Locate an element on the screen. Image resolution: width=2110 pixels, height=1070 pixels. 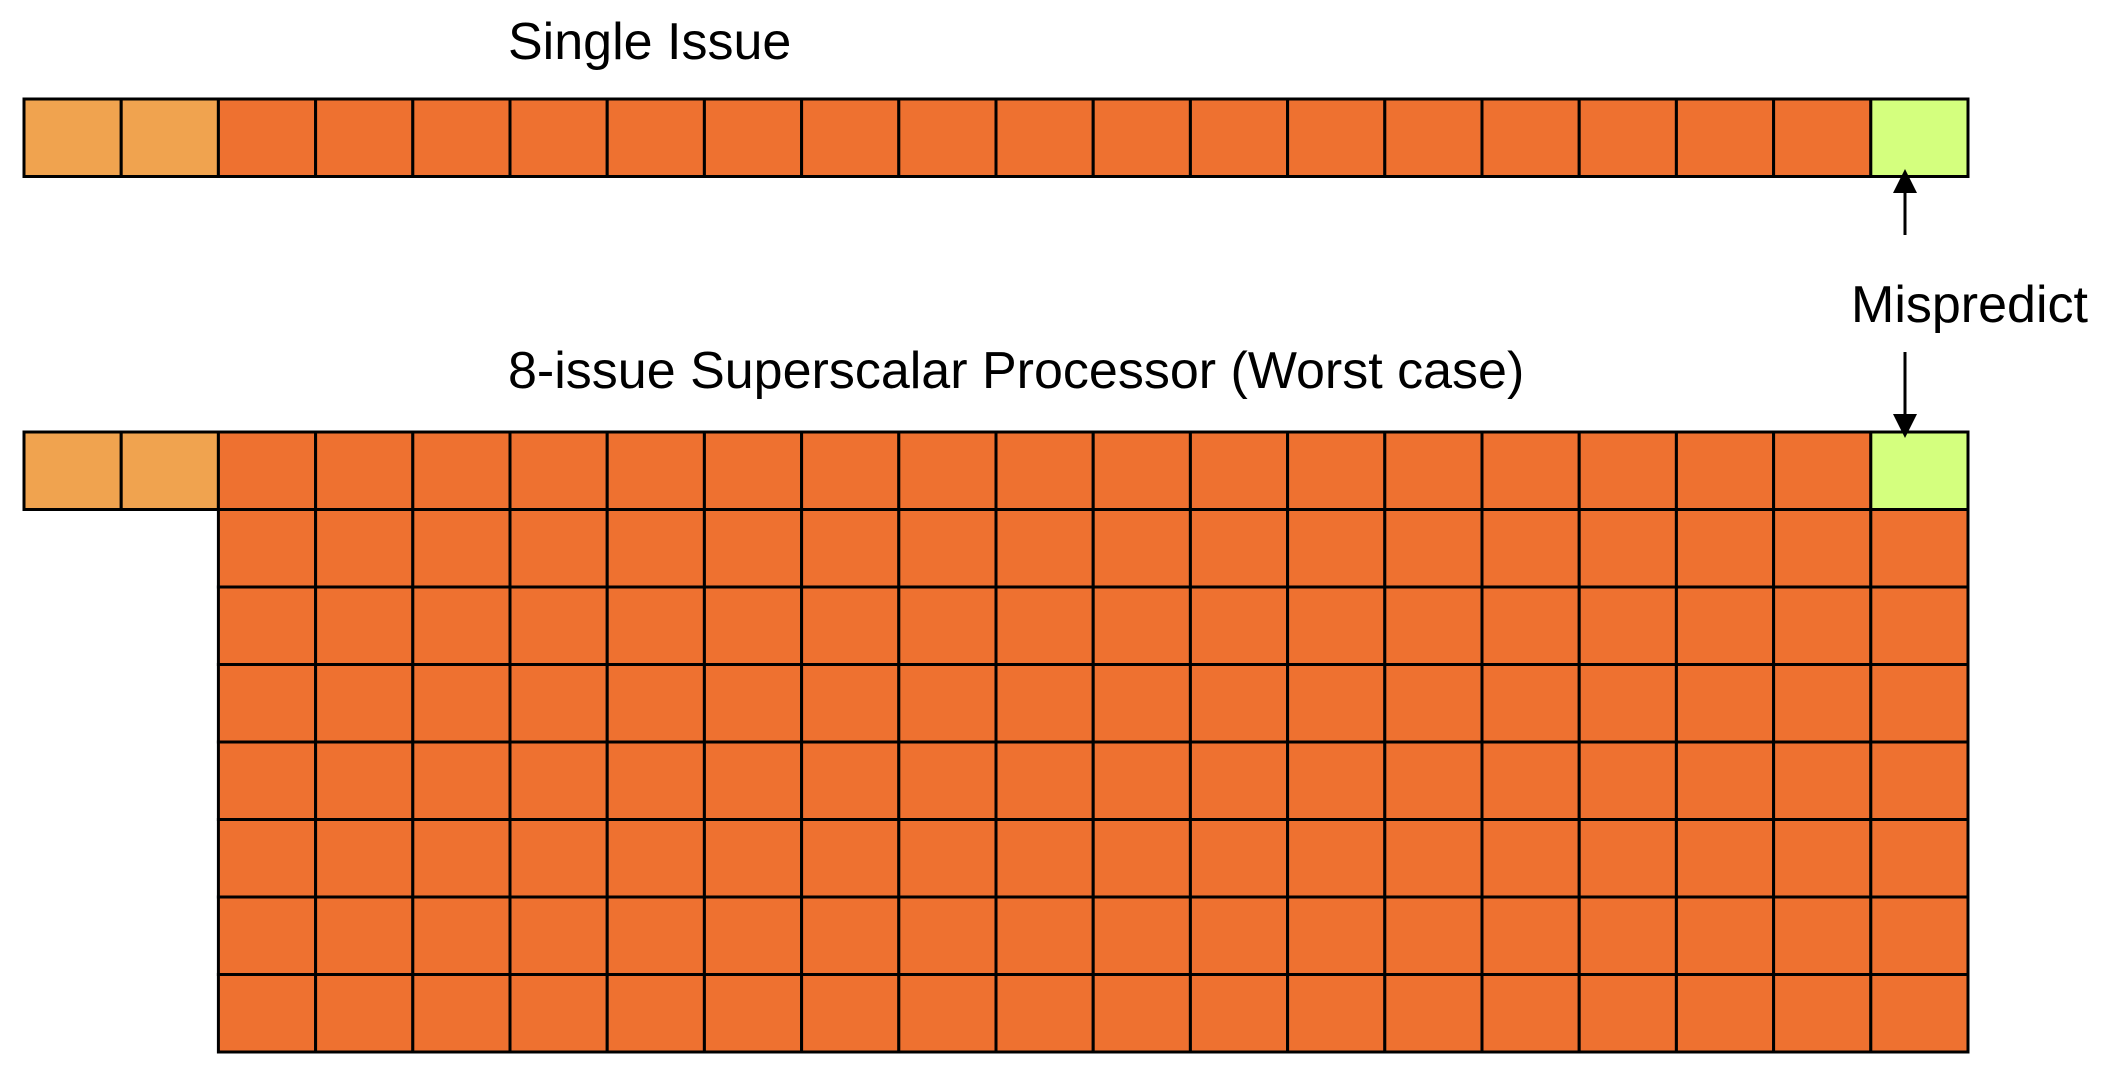
single-issue-pipeline is located at coordinates (996, 137).